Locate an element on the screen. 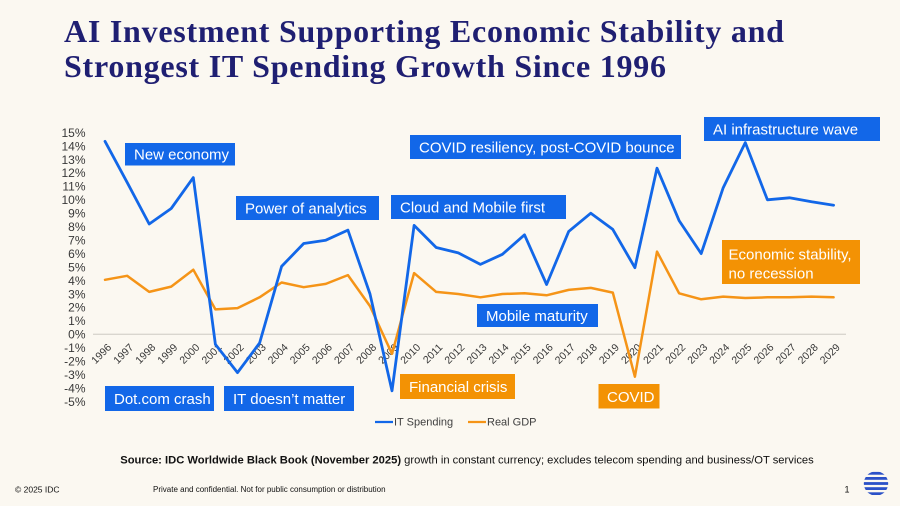 Image resolution: width=900 pixels, height=506 pixels. svg-text: 2008 is located at coordinates (366, 354).